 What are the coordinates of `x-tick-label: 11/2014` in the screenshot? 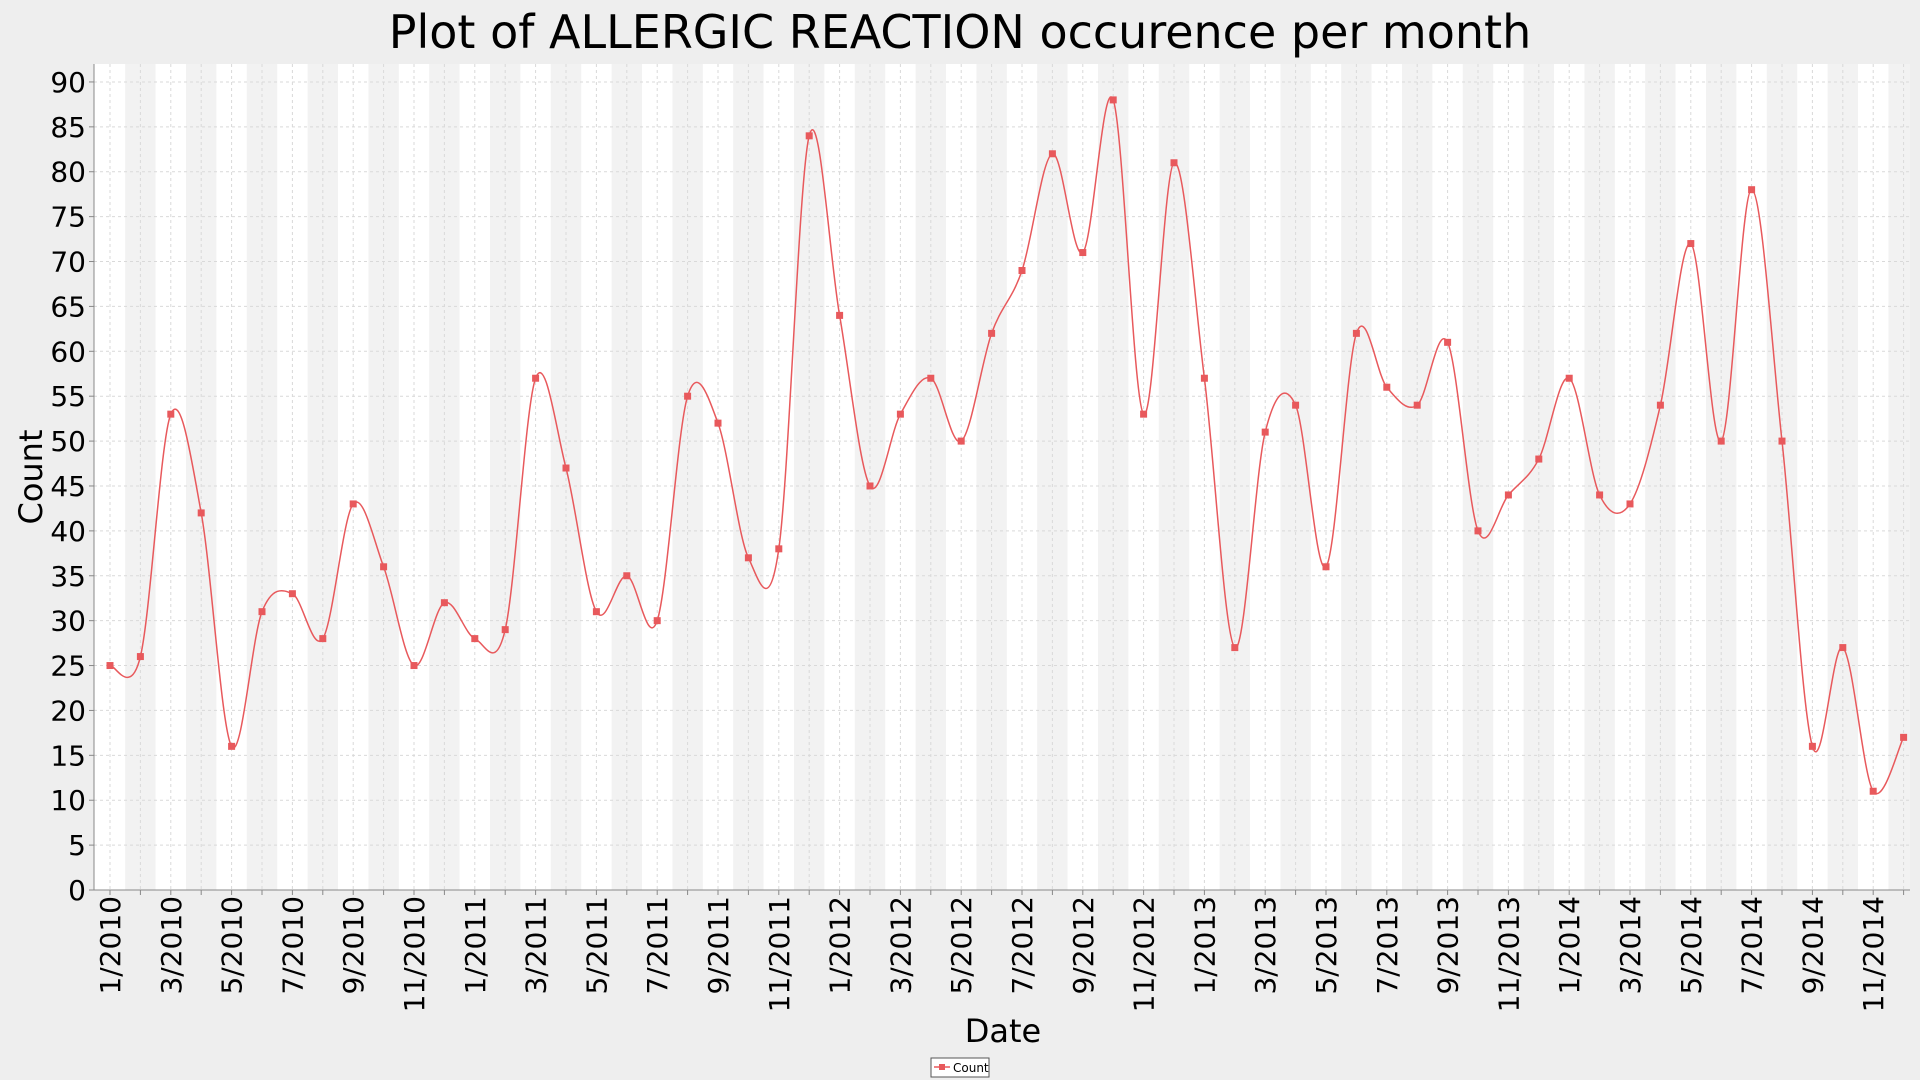 It's located at (1873, 954).